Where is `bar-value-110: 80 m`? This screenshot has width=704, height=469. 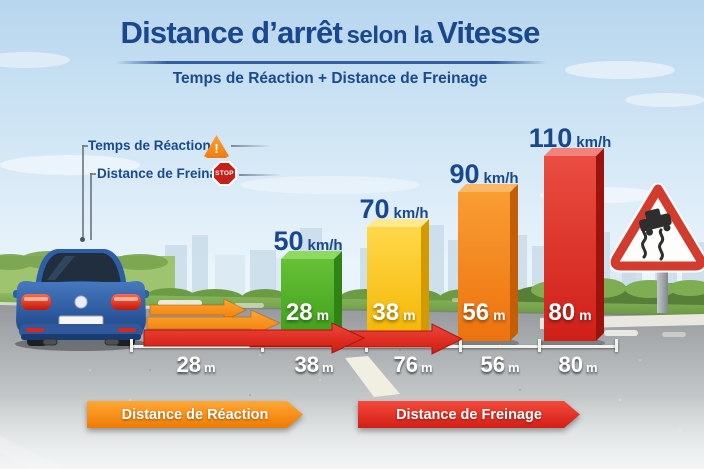
bar-value-110: 80 m is located at coordinates (570, 313).